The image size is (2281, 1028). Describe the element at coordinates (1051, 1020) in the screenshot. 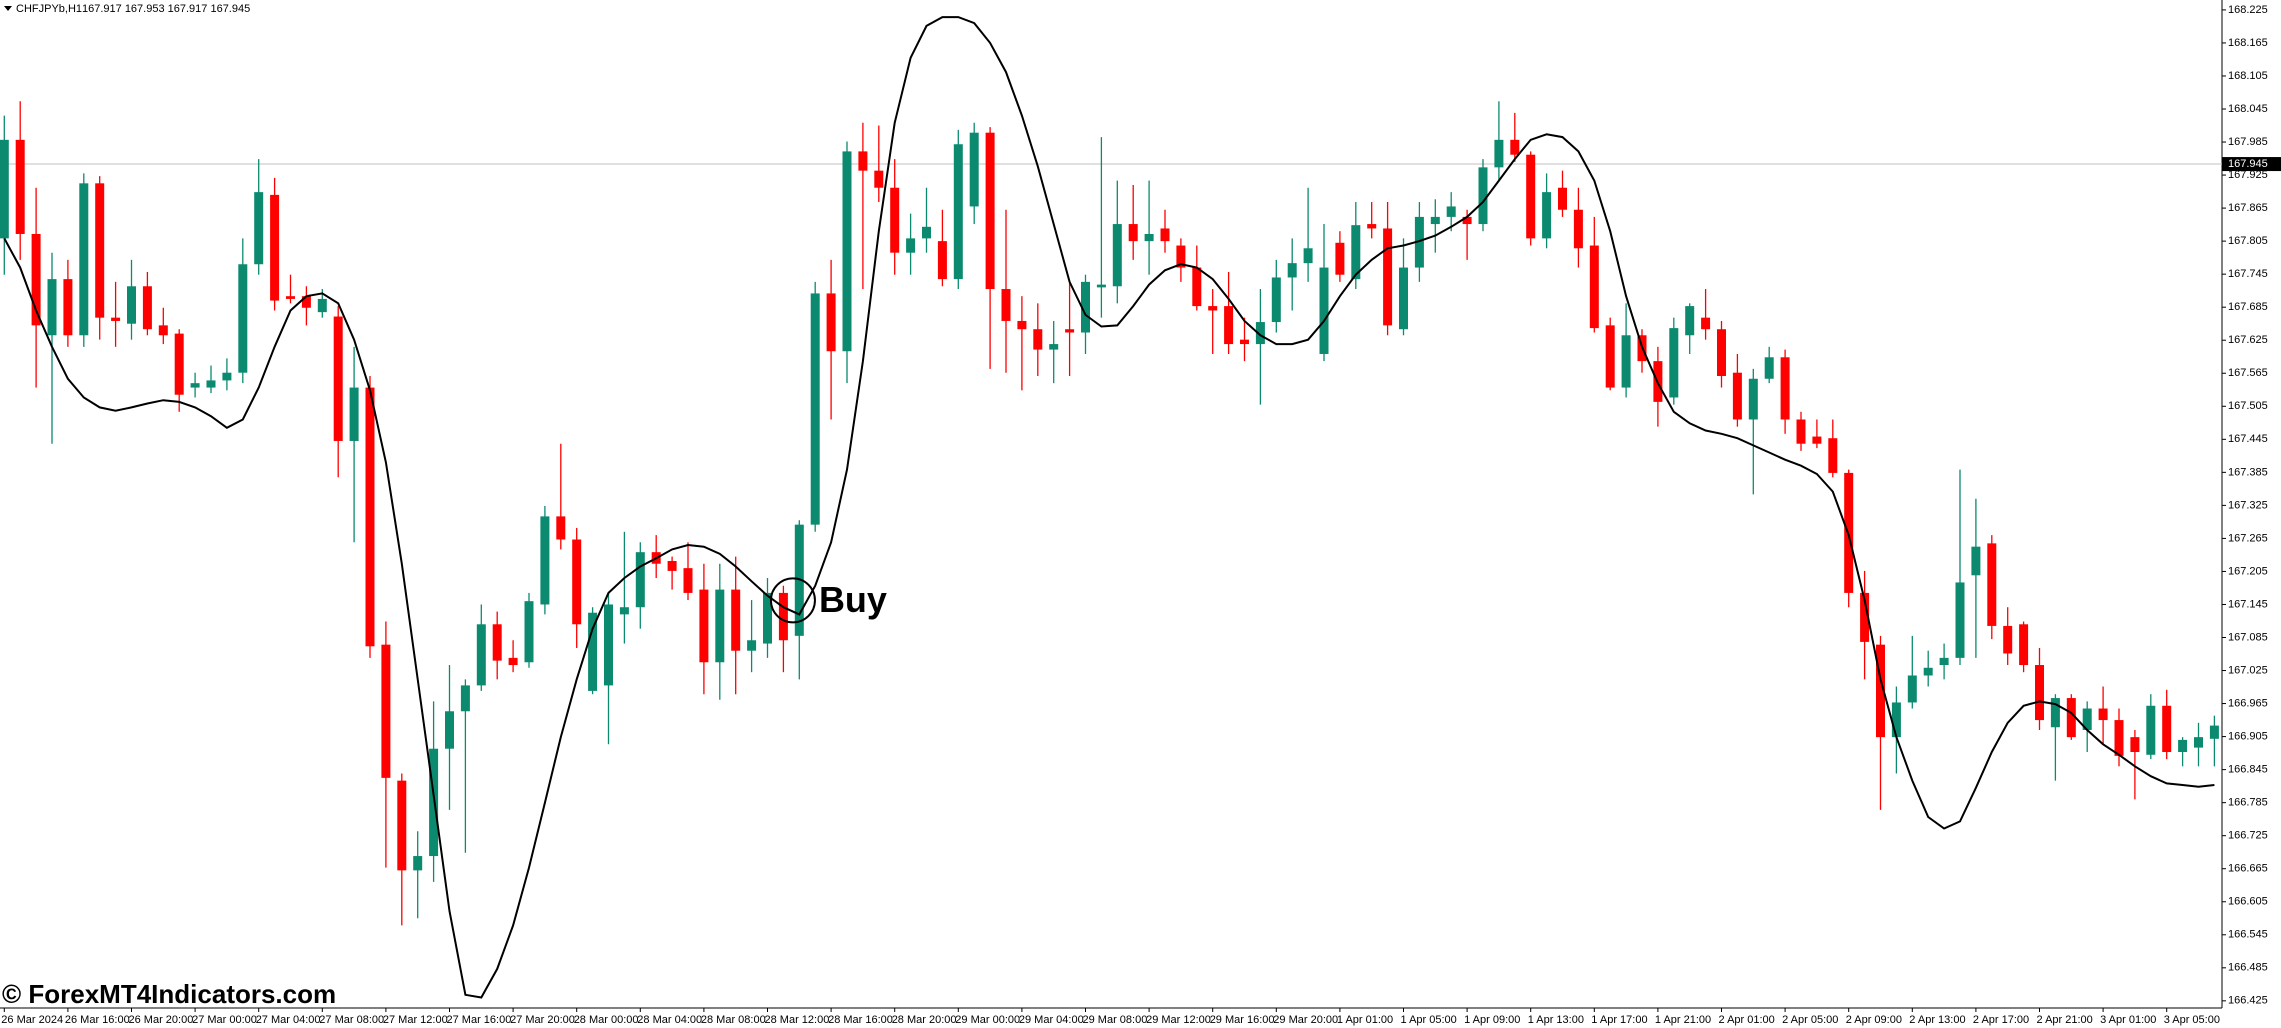

I see `x-tick-label: 29 Mar 04:00` at that location.